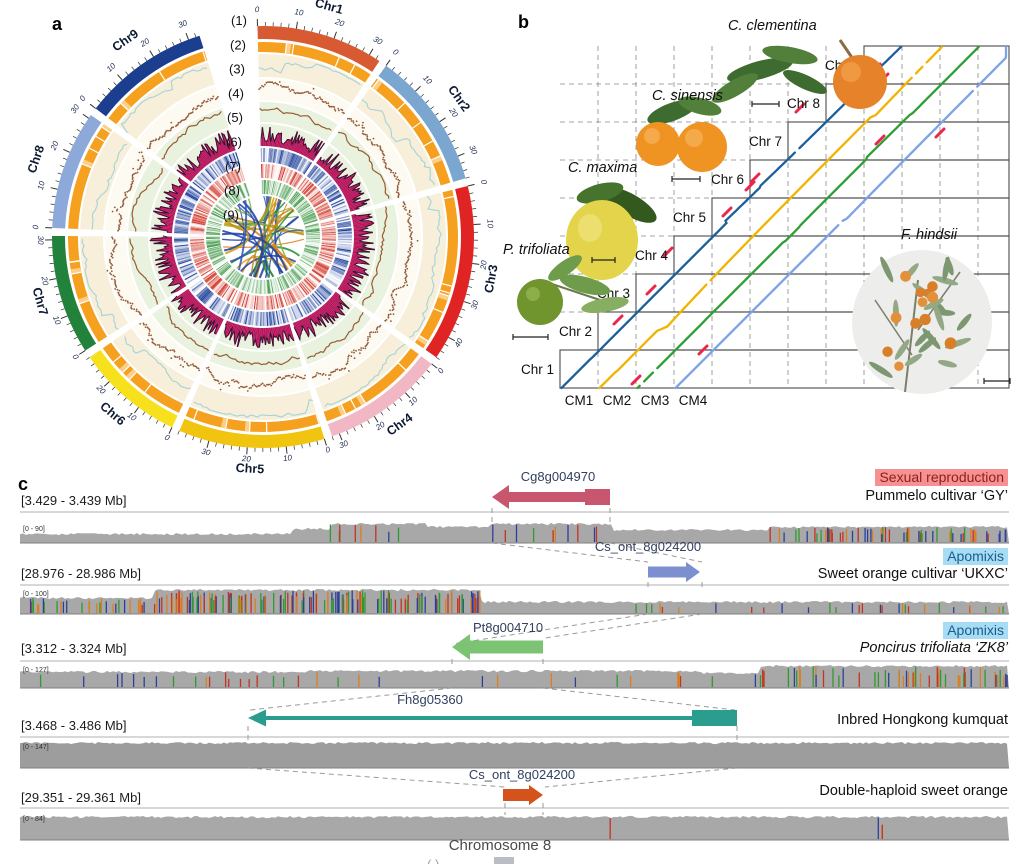  I want to click on track1-region: [3.429 - 3.439 Mb], so click(74, 500).